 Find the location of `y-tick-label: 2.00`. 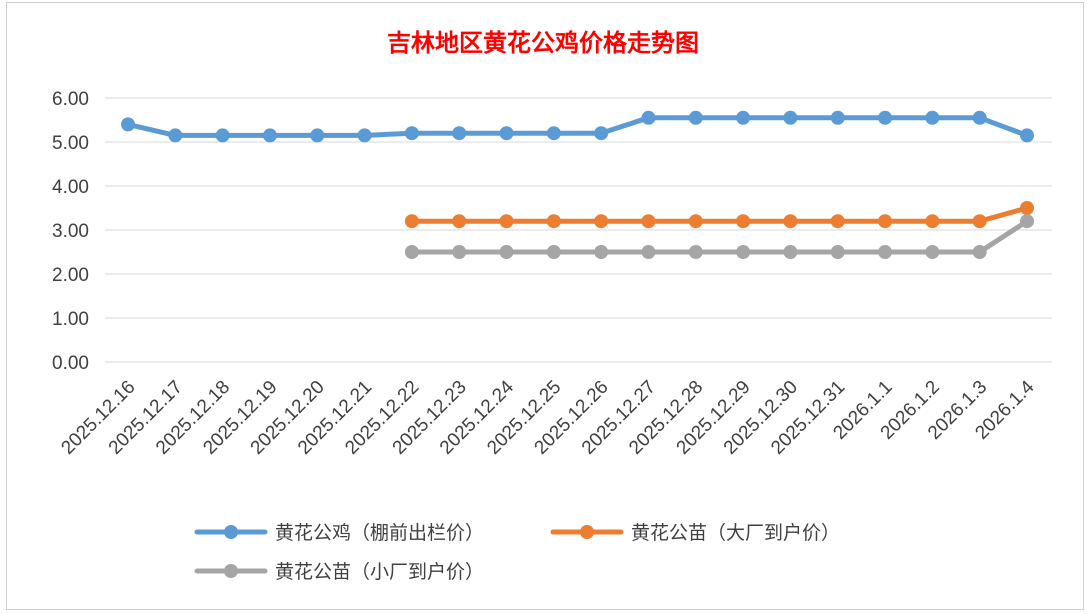

y-tick-label: 2.00 is located at coordinates (70, 275).